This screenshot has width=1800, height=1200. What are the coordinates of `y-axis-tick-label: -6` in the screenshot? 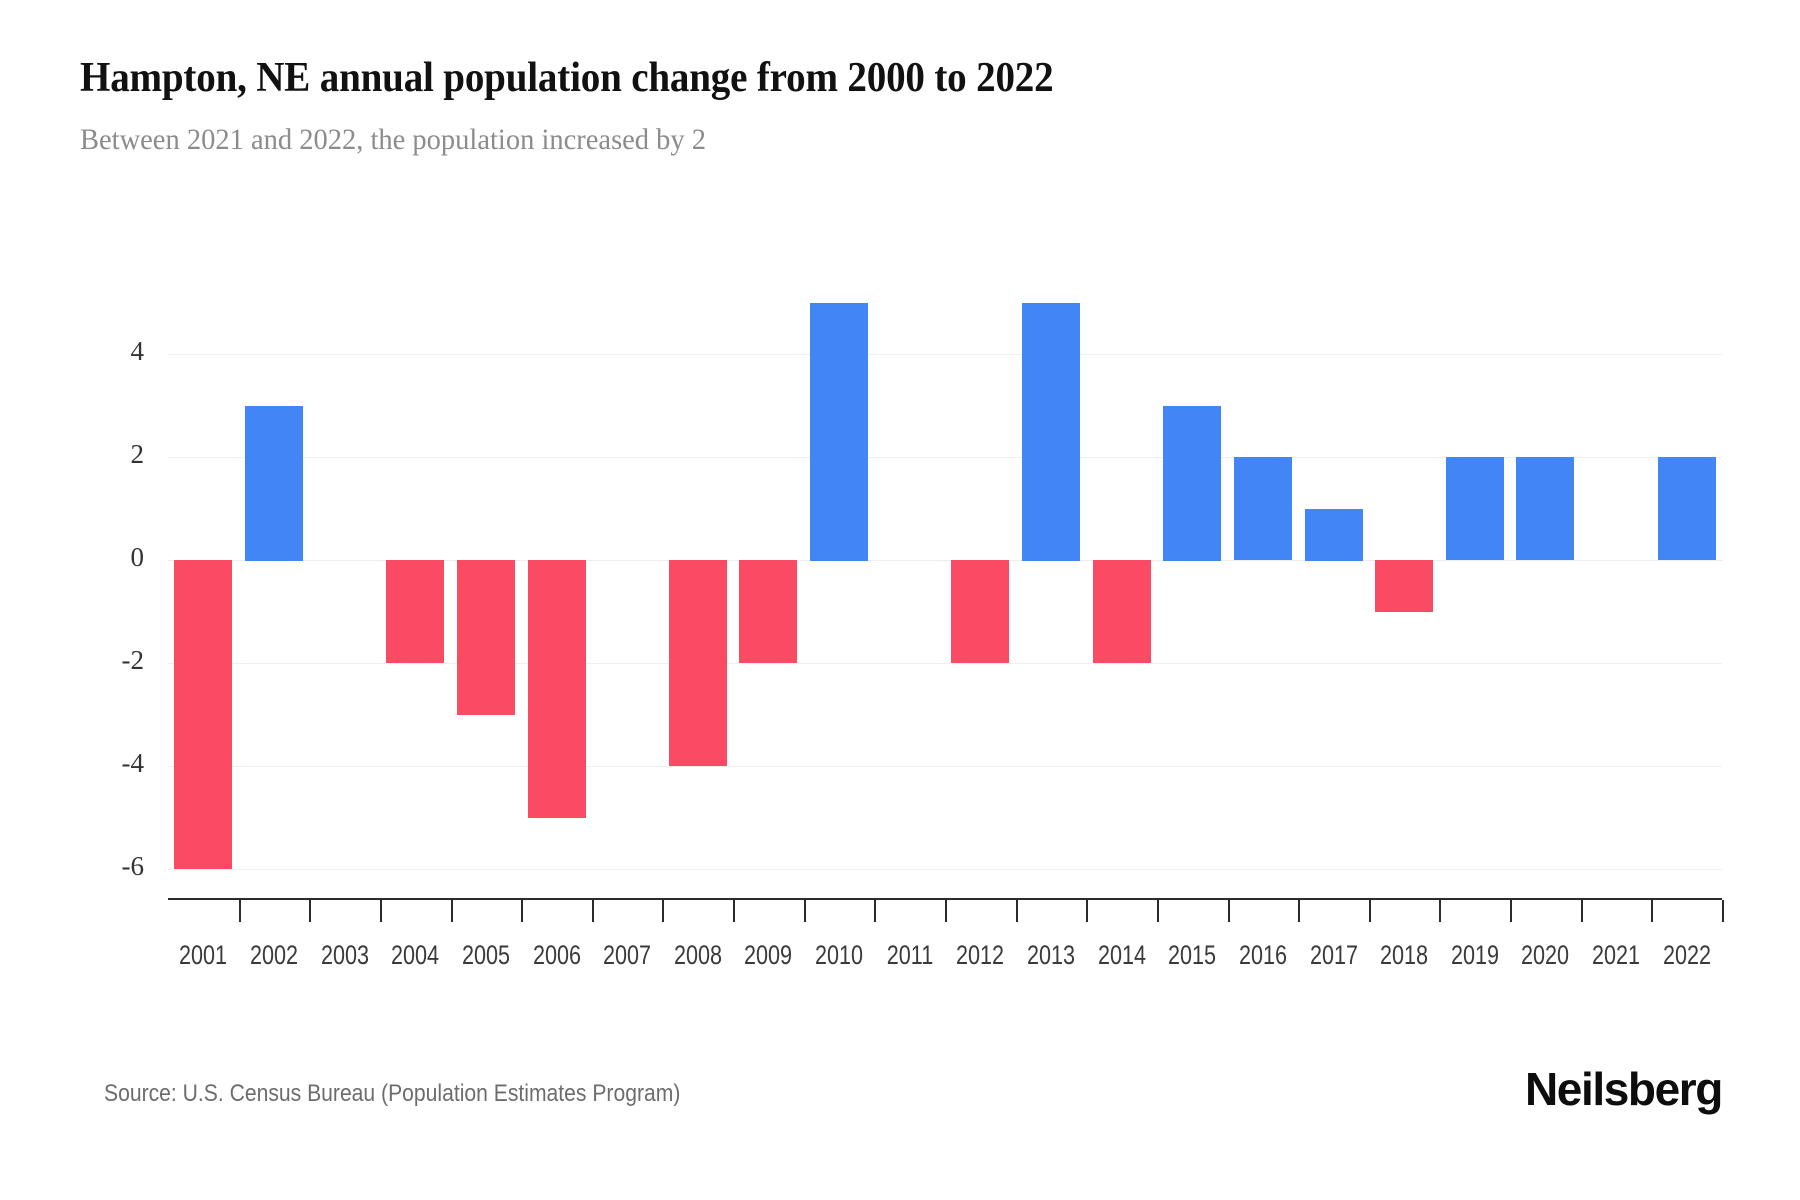 It's located at (133, 866).